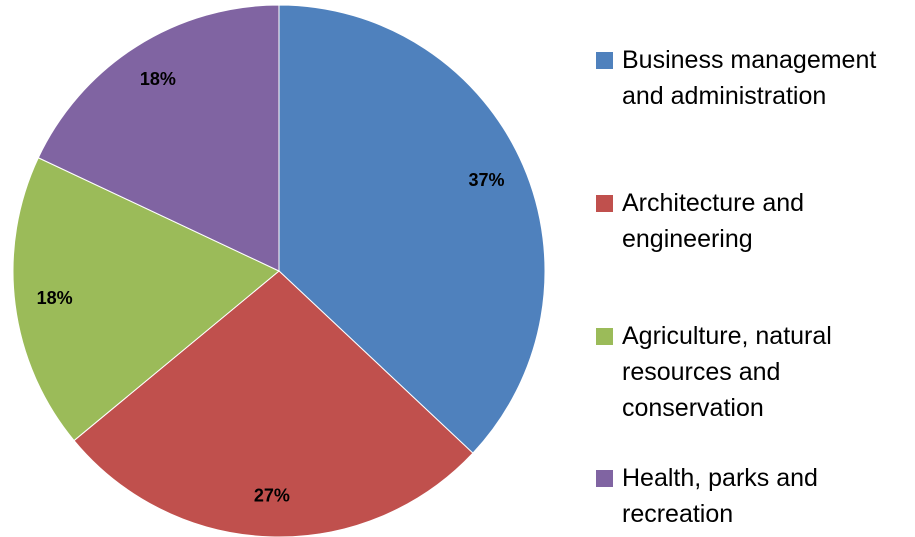  Describe the element at coordinates (713, 221) in the screenshot. I see `legend-label: Architecture and engineering` at that location.